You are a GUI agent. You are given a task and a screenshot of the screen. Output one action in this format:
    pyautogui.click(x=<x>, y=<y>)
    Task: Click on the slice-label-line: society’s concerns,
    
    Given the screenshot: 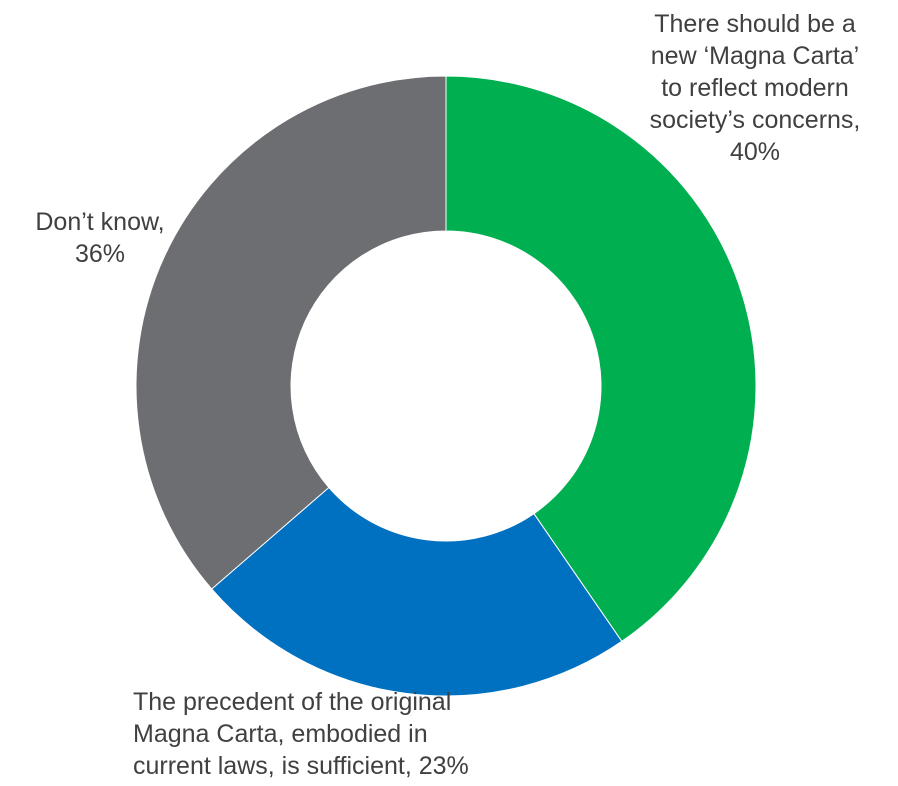 What is the action you would take?
    pyautogui.click(x=755, y=120)
    